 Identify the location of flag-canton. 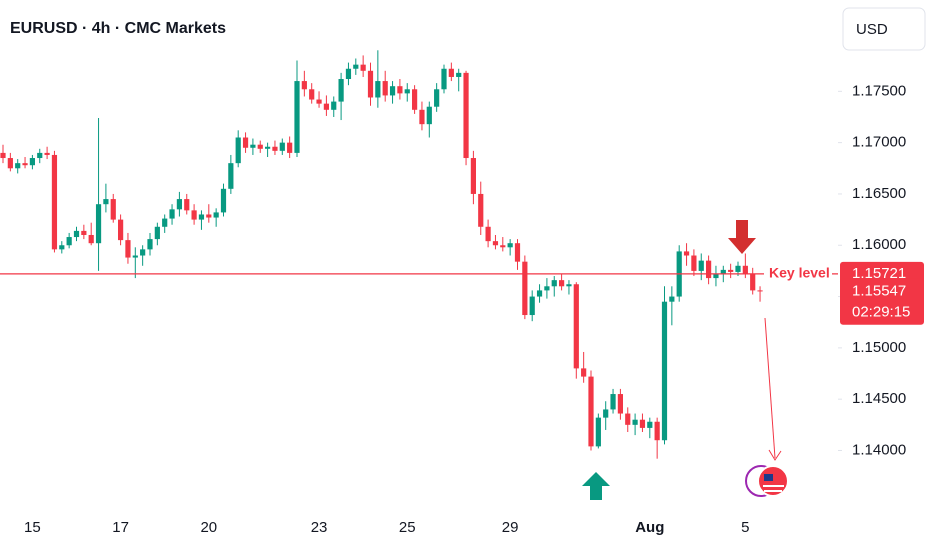
(768, 477).